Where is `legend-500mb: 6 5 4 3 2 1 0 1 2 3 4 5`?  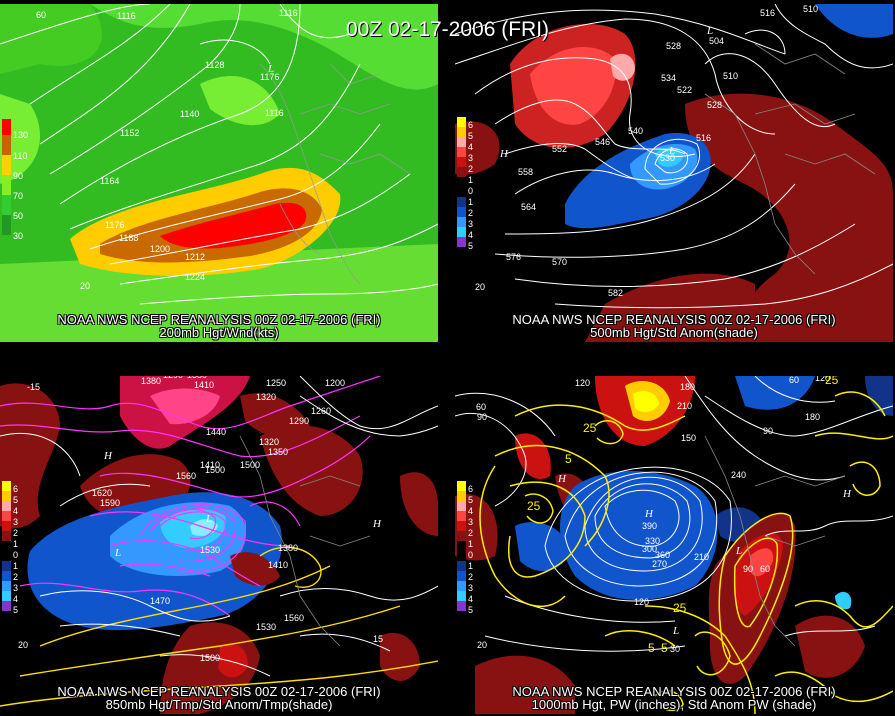
legend-500mb: 6 5 4 3 2 1 0 1 2 3 4 5 is located at coordinates (471, 187).